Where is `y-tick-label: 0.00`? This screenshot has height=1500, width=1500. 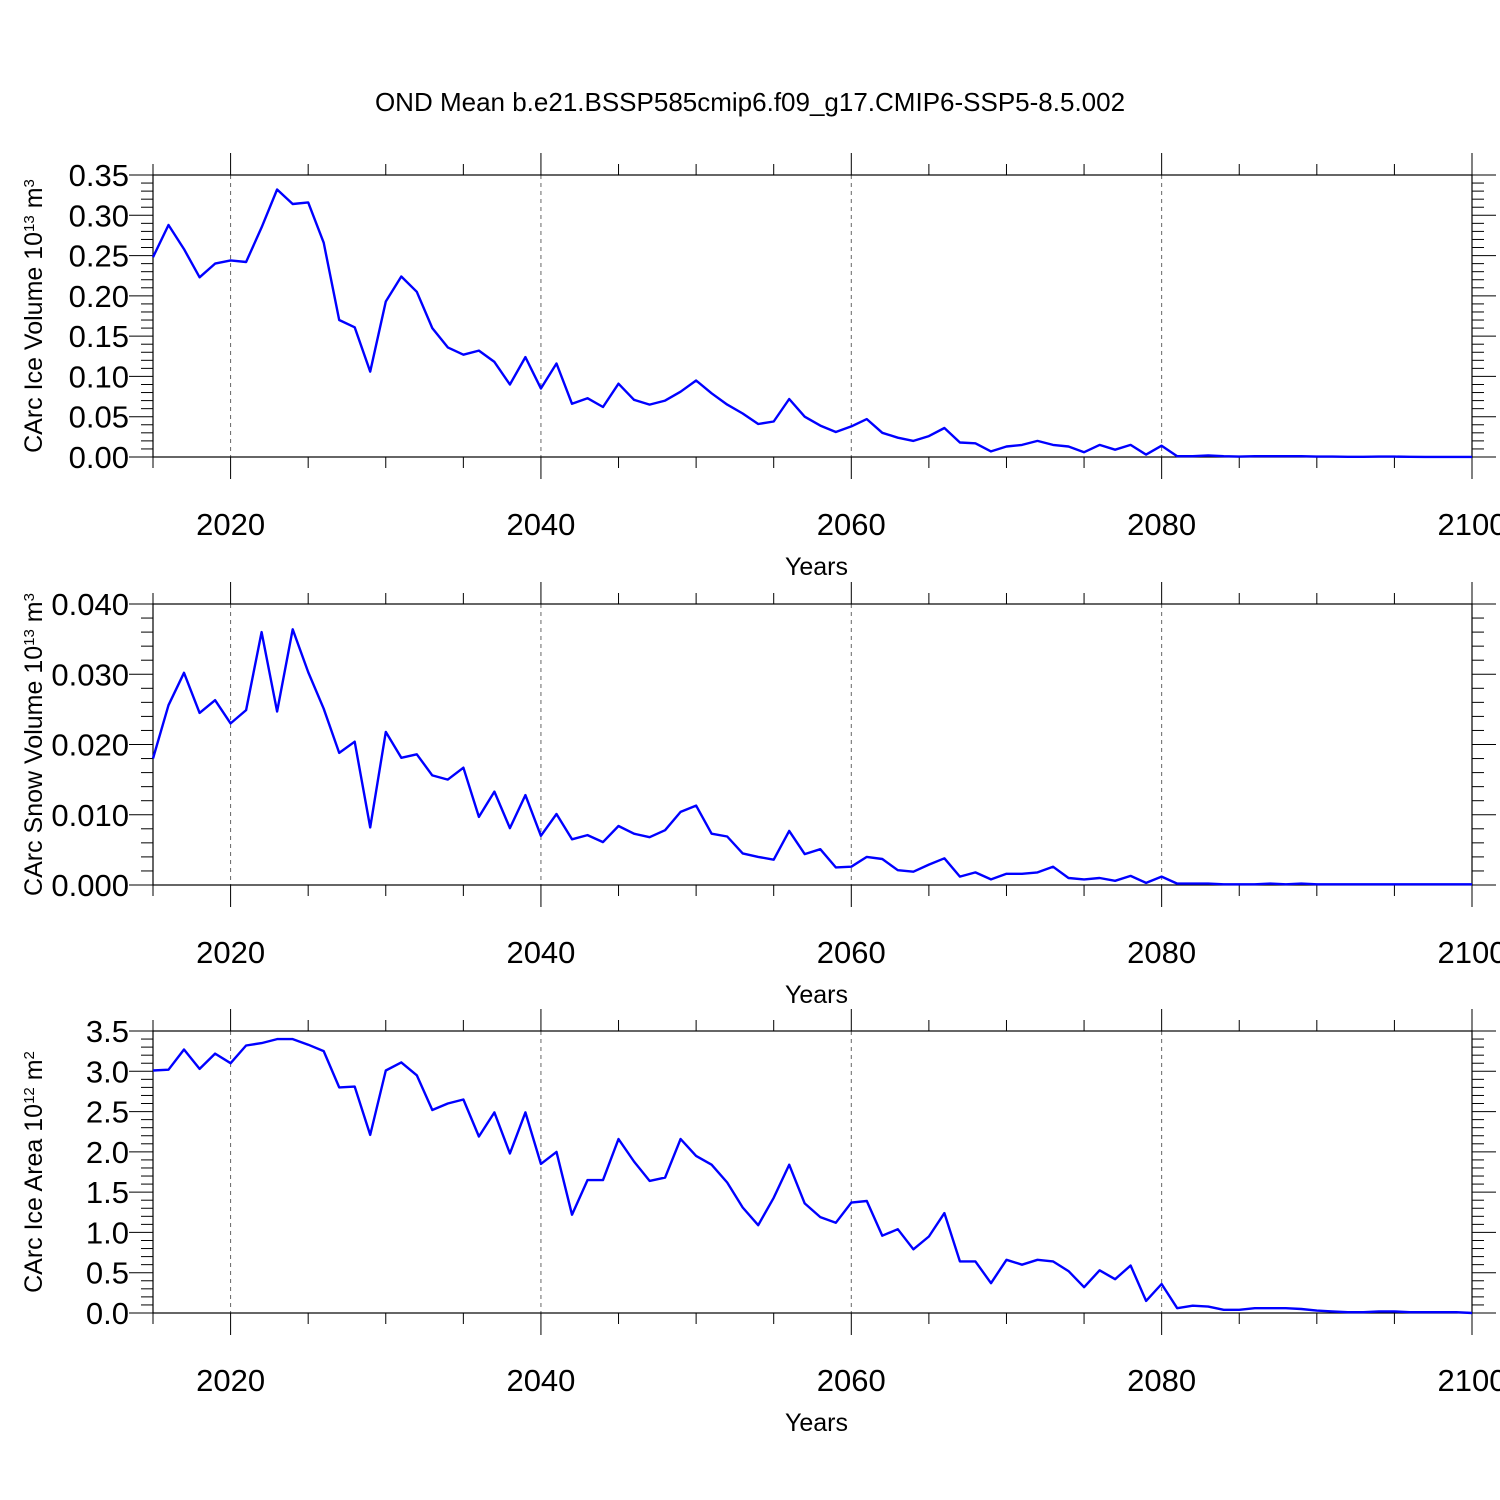 y-tick-label: 0.00 is located at coordinates (99, 457).